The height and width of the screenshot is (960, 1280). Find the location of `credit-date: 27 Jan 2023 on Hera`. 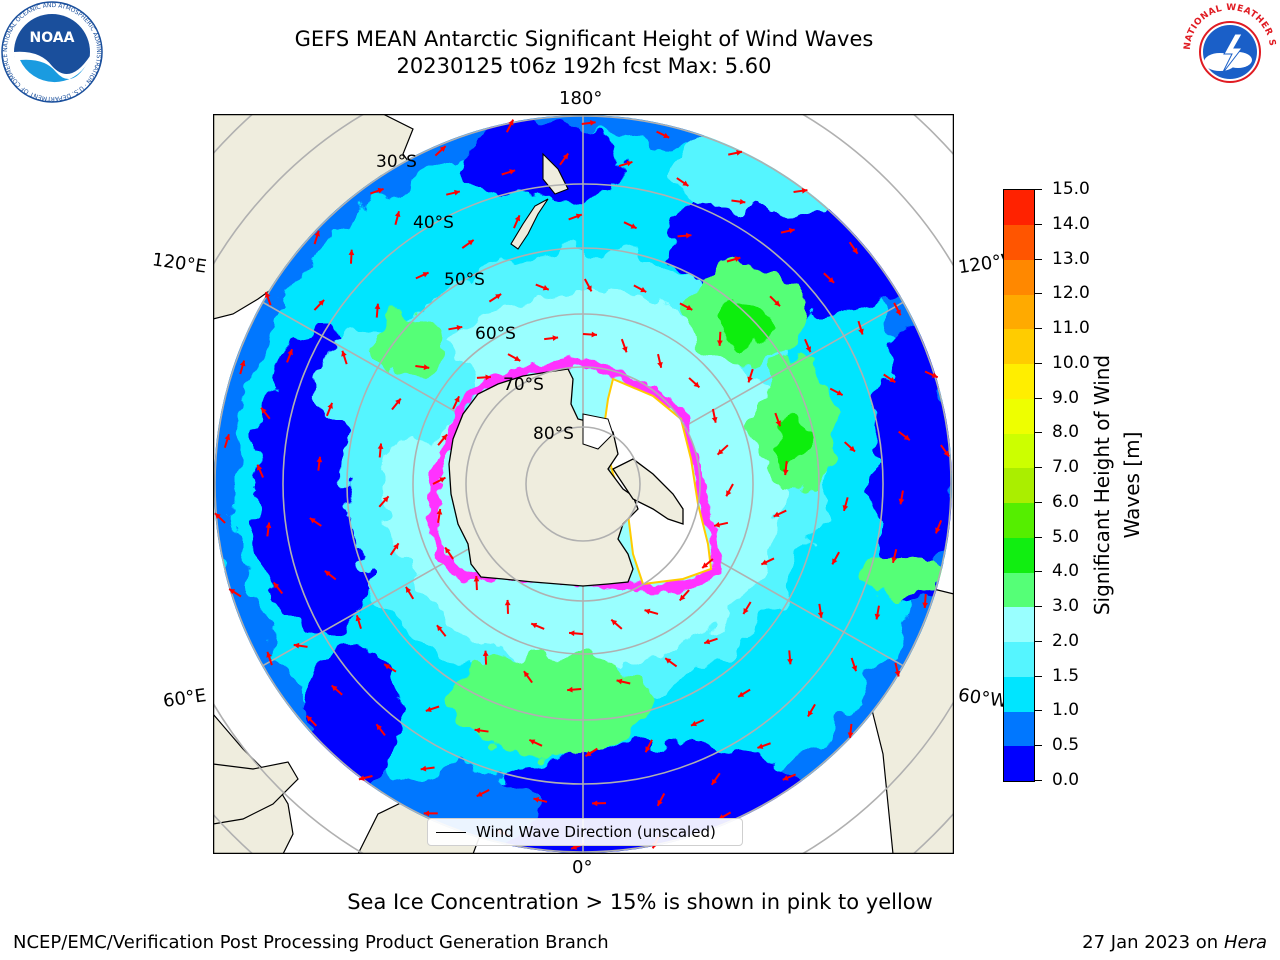

credit-date: 27 Jan 2023 on Hera is located at coordinates (1174, 942).